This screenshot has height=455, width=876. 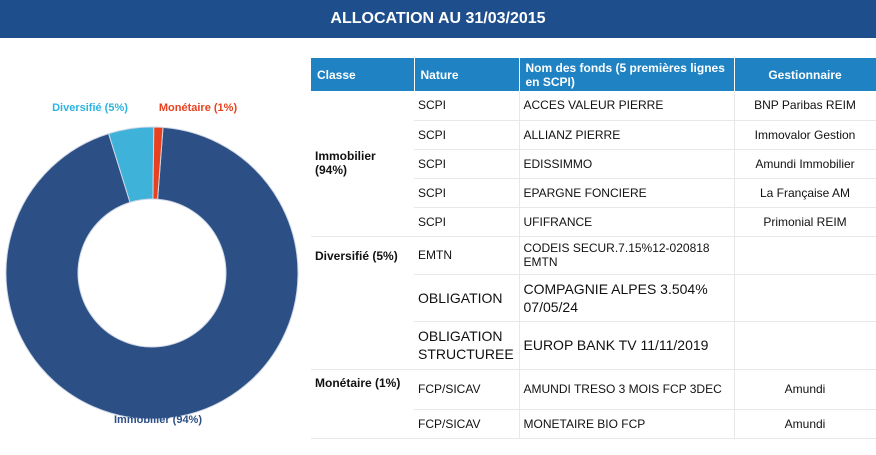 I want to click on table-row: SCPI EDISSIMMO Amundi Immobilier, so click(x=593, y=164).